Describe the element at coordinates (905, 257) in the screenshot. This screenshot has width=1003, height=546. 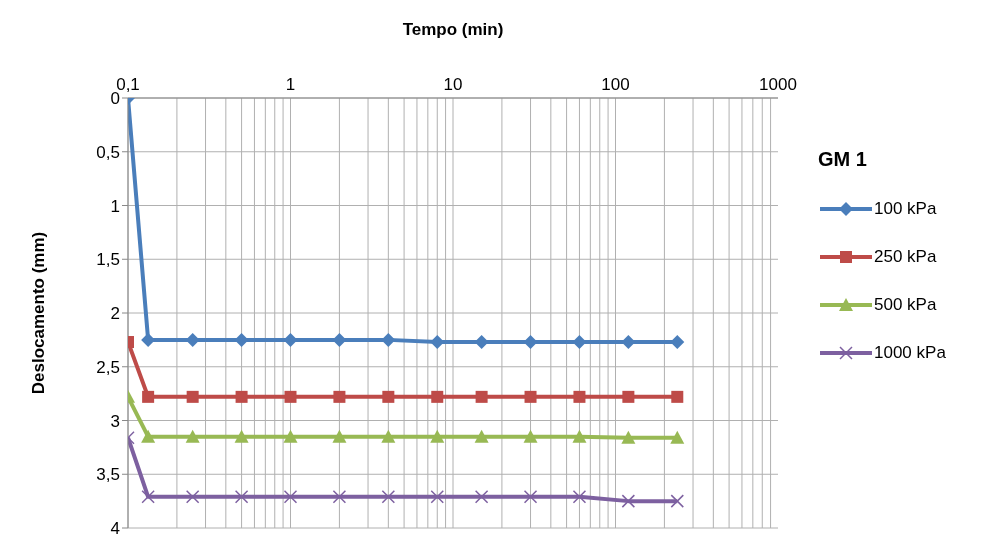
I see `legend-label: 250 kPa` at that location.